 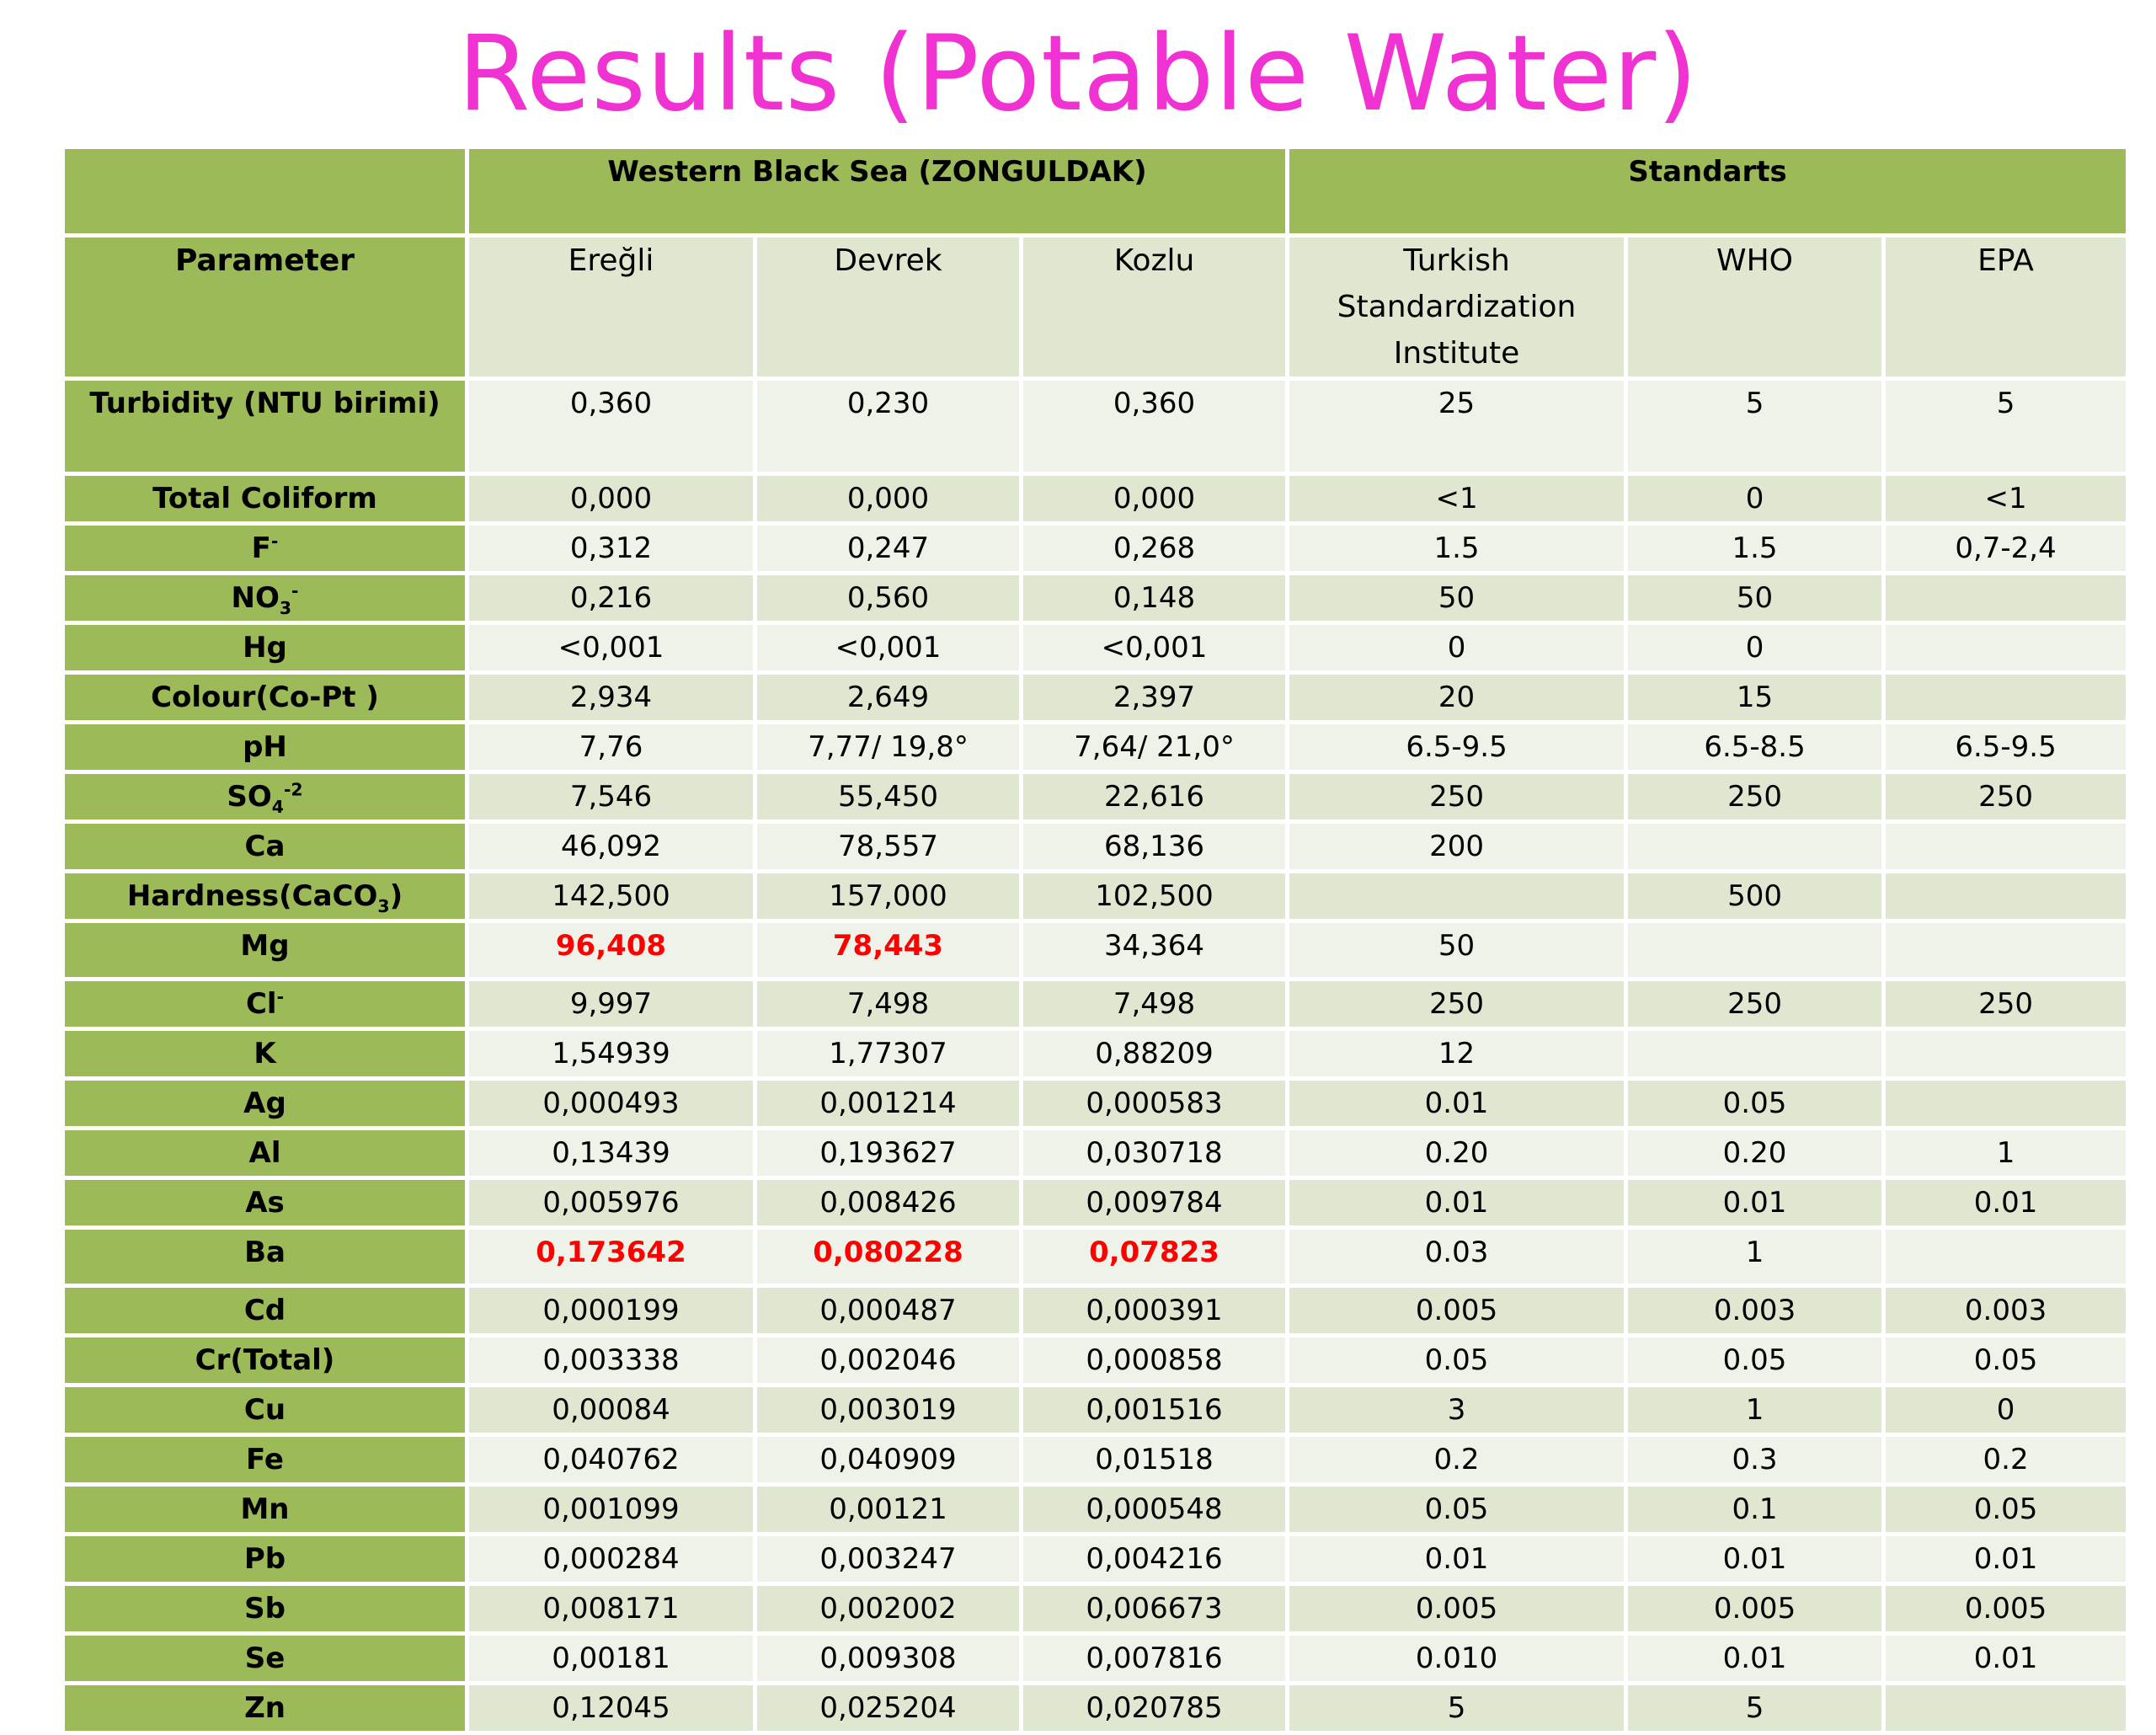 I want to click on group-header-region: Western Black Sea (ZONGULDAK), so click(x=877, y=191).